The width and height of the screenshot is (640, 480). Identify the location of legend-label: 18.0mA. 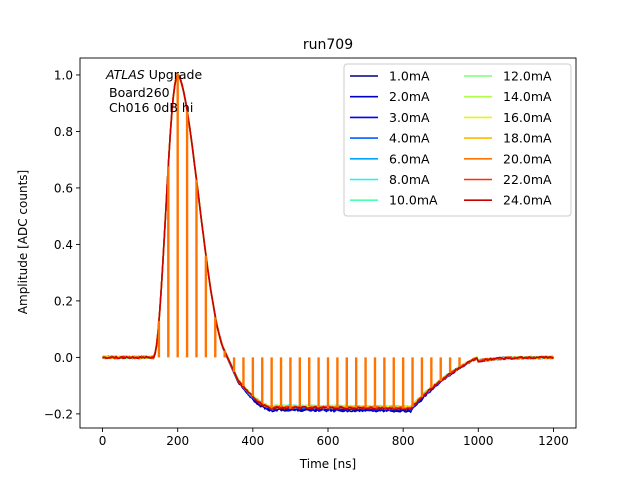
(527, 138).